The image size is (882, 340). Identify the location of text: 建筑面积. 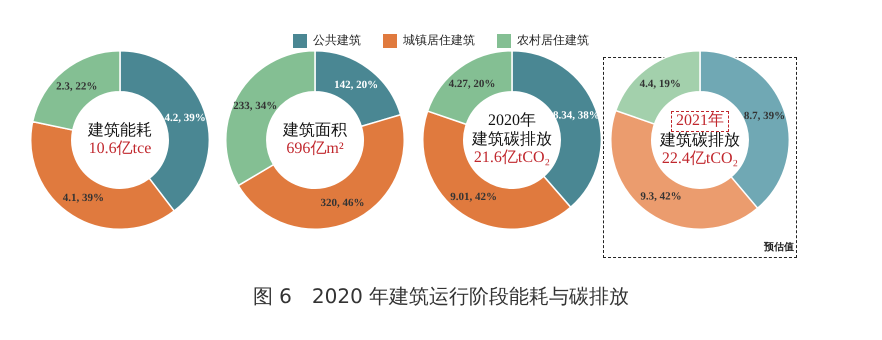
(315, 131).